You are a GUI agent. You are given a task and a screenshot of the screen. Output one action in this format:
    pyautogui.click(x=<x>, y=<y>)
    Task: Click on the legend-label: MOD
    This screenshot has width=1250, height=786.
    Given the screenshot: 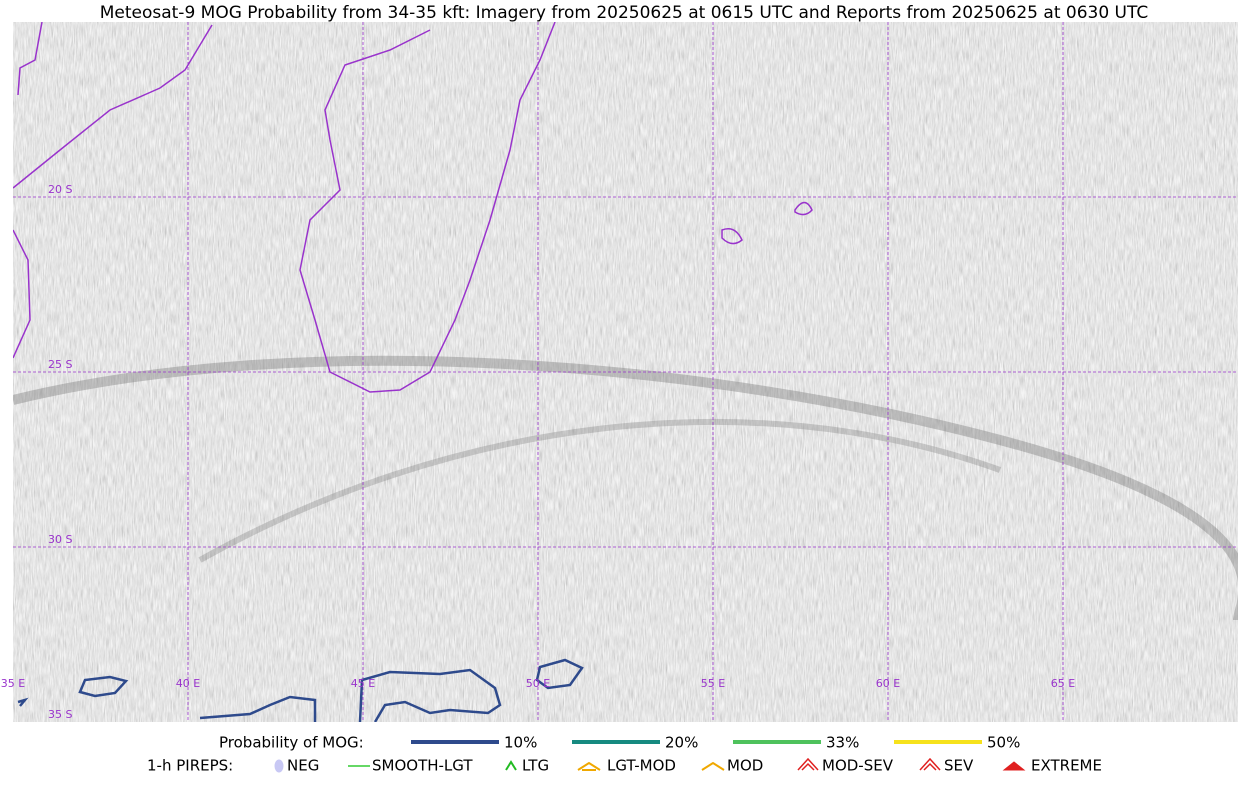 What is the action you would take?
    pyautogui.click(x=745, y=766)
    